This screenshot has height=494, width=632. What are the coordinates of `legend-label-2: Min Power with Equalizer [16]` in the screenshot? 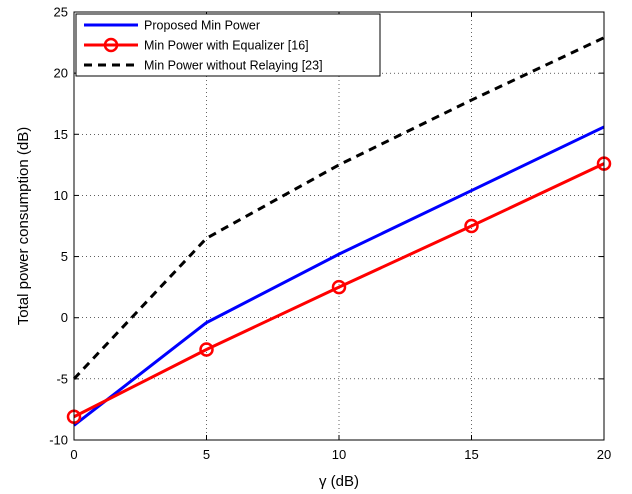 It's located at (226, 46).